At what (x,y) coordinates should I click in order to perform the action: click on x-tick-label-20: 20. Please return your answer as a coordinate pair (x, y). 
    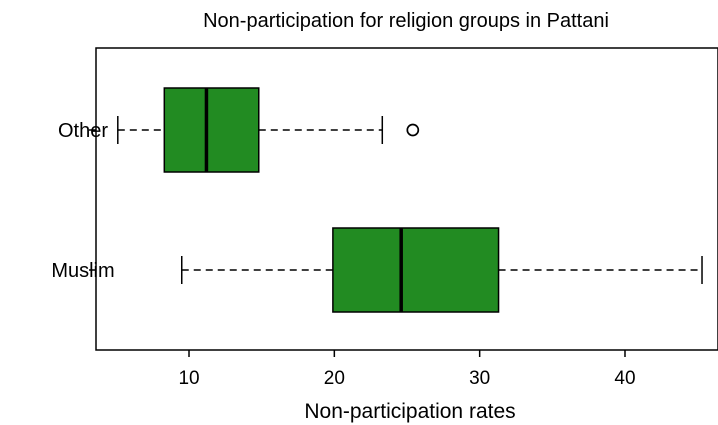
    Looking at the image, I should click on (334, 378).